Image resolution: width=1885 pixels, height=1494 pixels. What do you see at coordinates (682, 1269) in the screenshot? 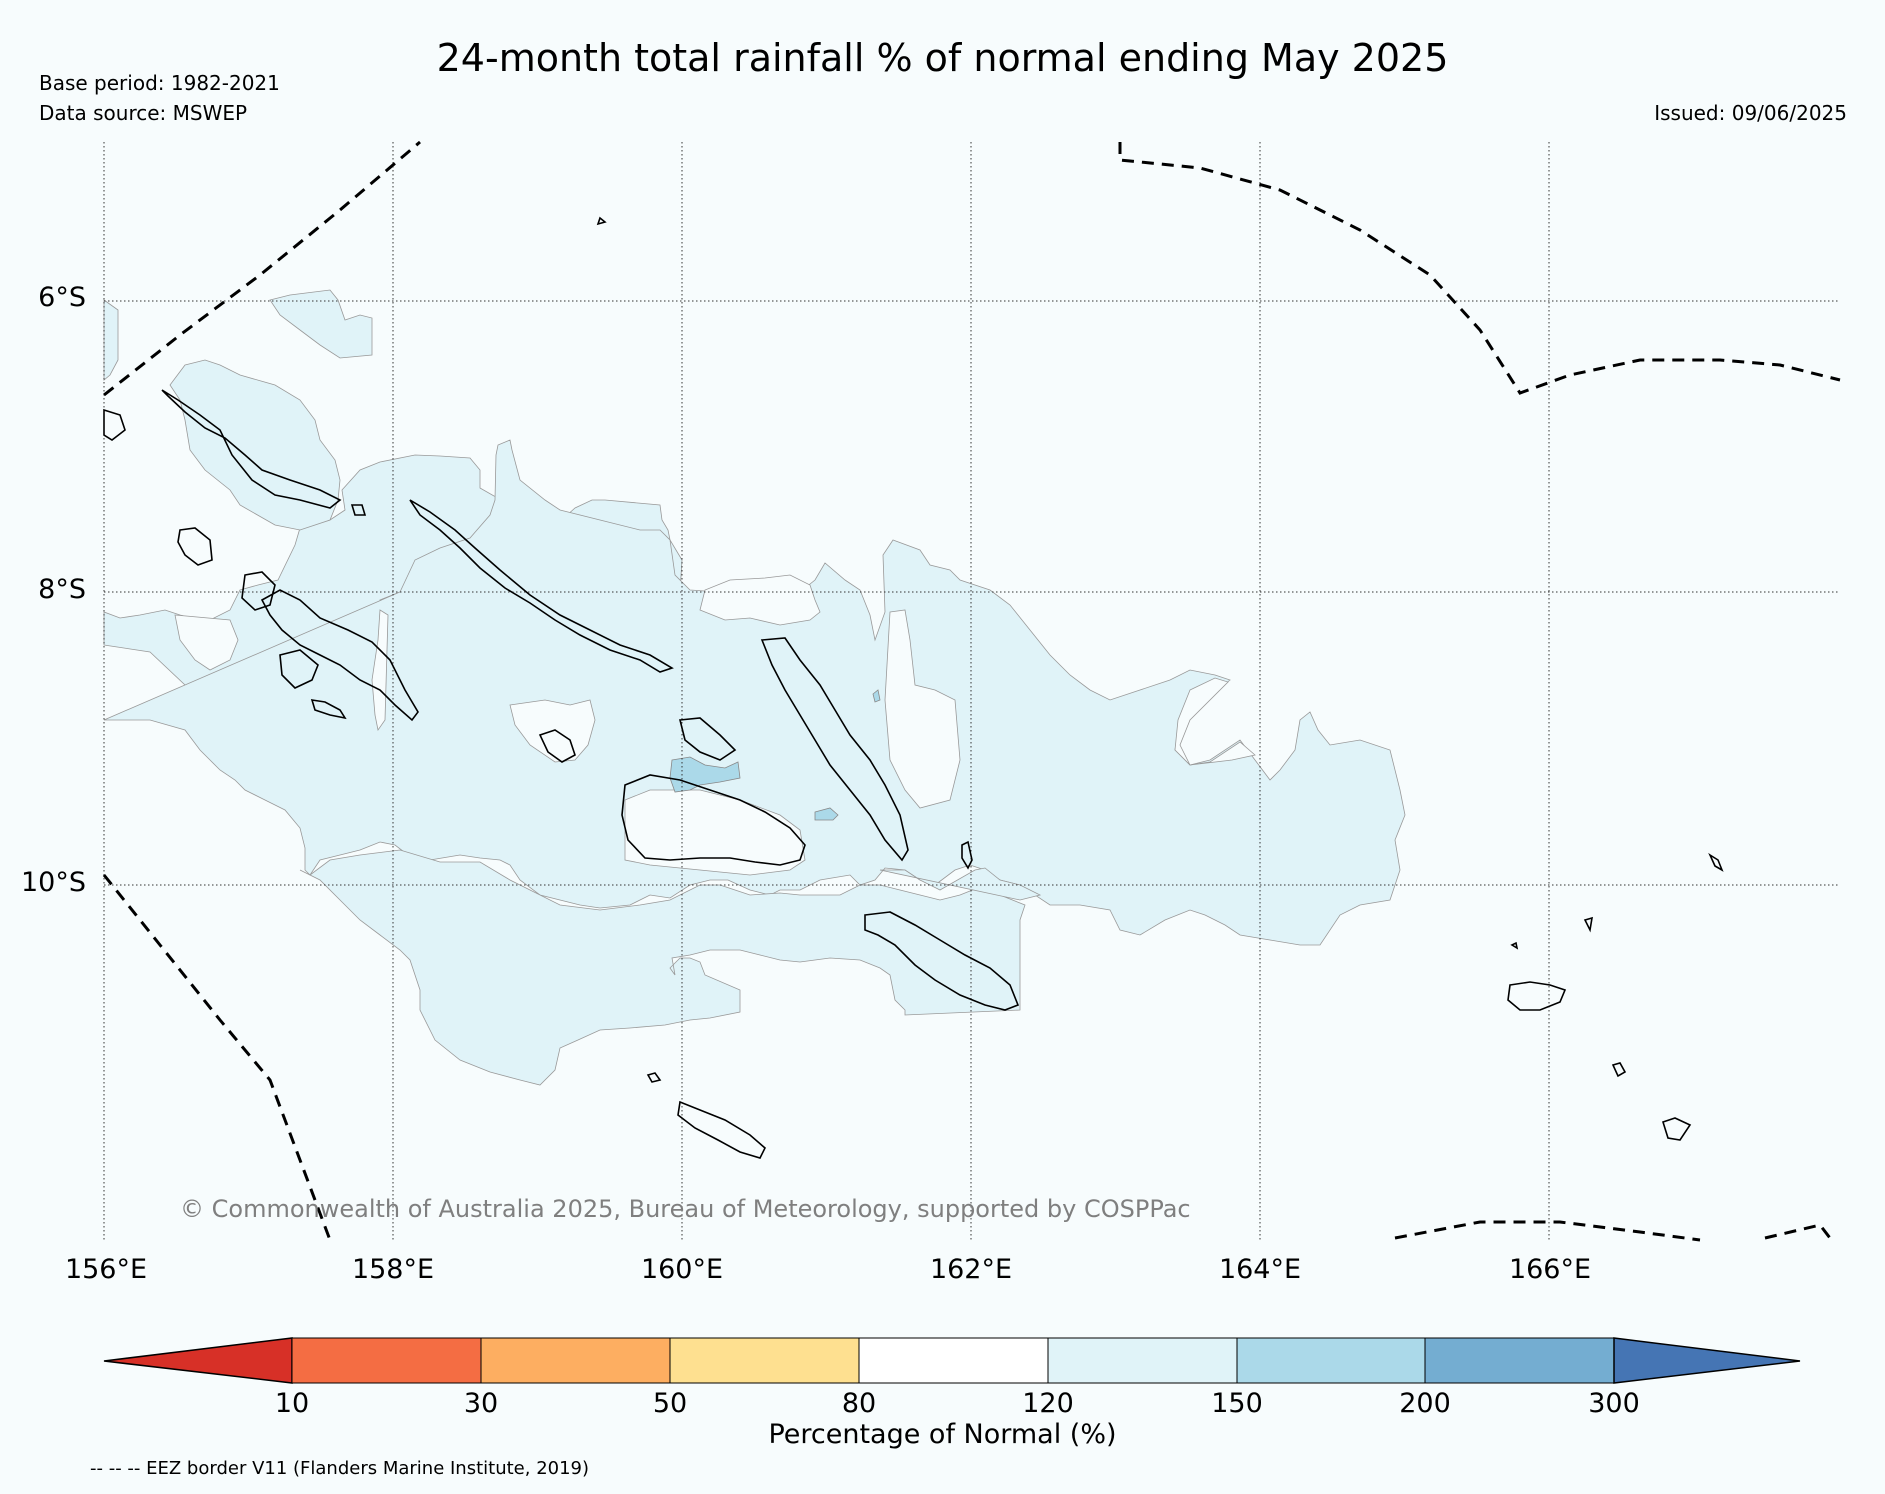
I see `lon-label-160e: 160°E` at bounding box center [682, 1269].